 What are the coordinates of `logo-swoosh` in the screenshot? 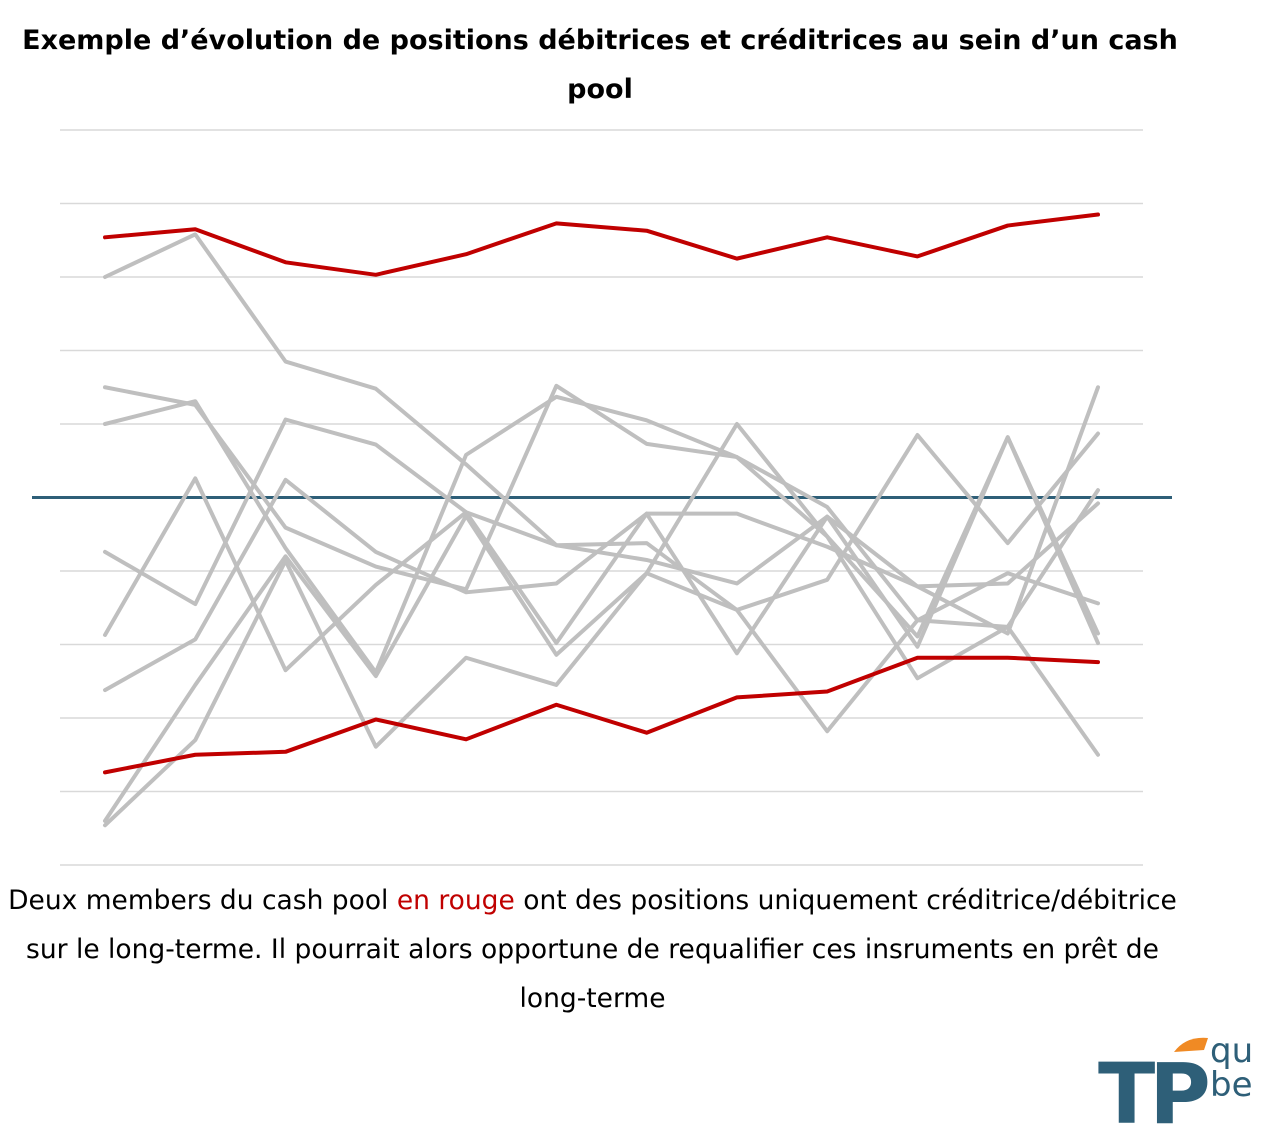 It's located at (1191, 1044).